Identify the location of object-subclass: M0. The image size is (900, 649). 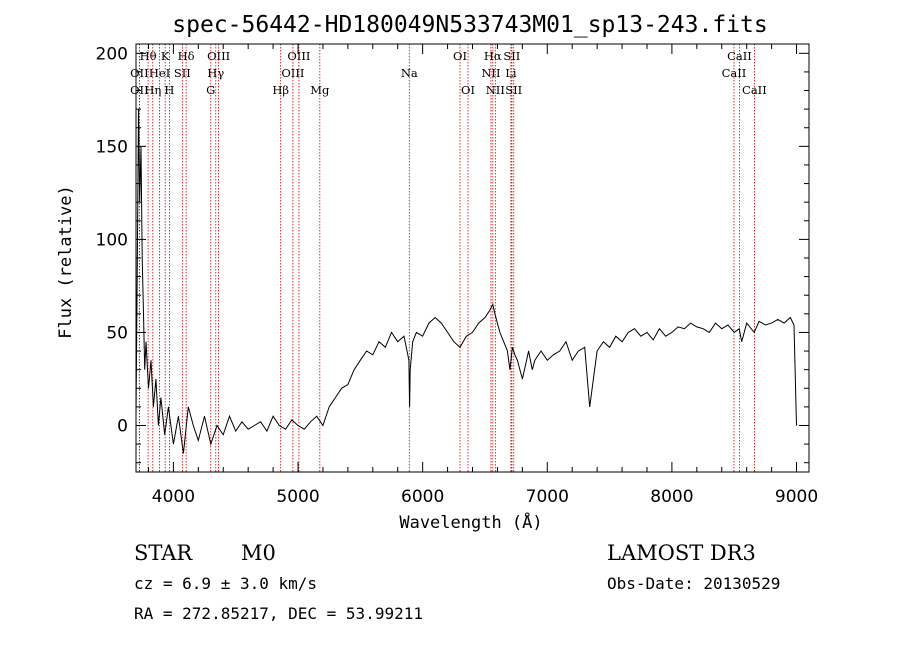
(258, 553).